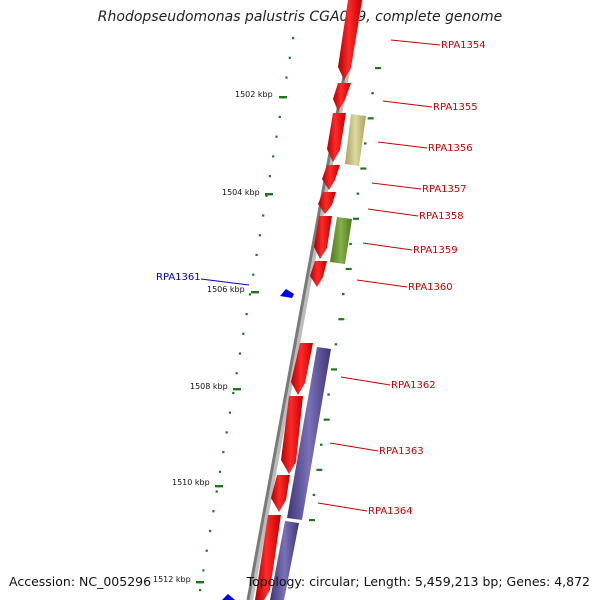 This screenshot has width=600, height=600. Describe the element at coordinates (463, 45) in the screenshot. I see `gene-label-rpa1354: RPA1354` at that location.